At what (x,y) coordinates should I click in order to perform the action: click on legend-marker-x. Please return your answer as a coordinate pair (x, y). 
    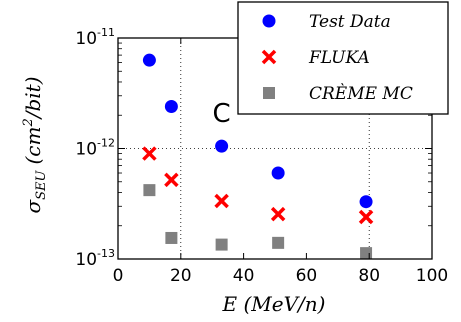
    Looking at the image, I should click on (269, 57).